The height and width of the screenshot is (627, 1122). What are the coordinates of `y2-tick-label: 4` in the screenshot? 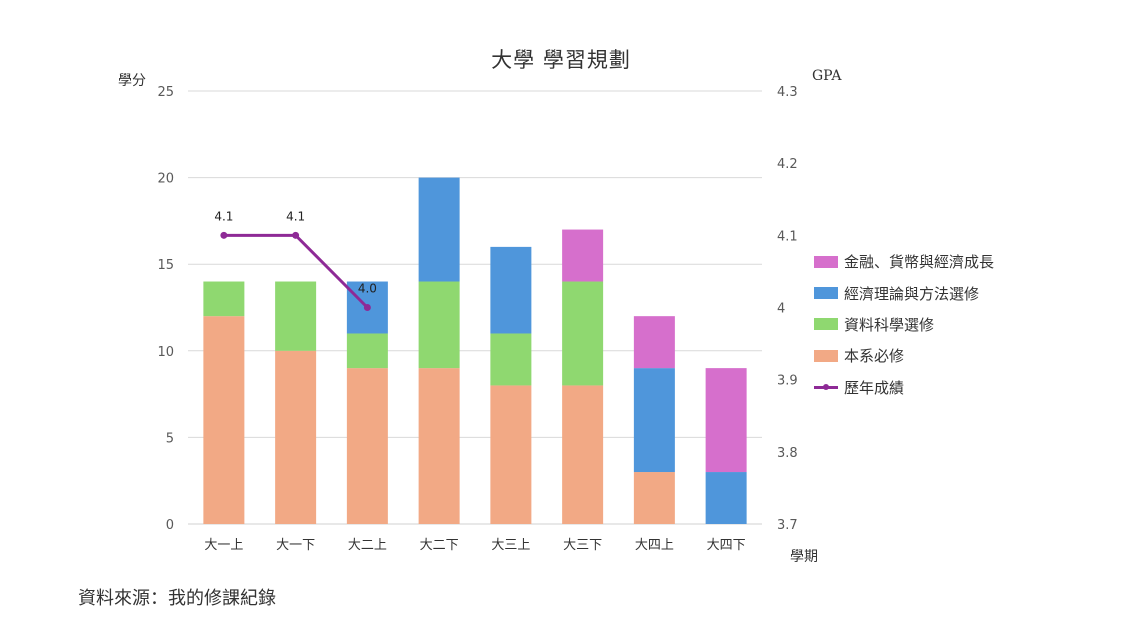 It's located at (781, 309).